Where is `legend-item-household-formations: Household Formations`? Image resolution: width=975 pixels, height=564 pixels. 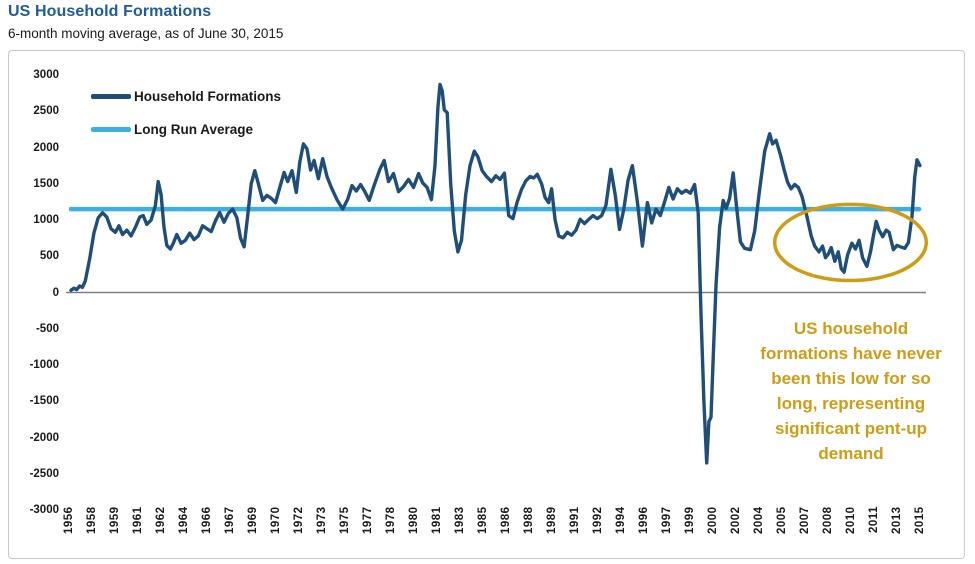 legend-item-household-formations: Household Formations is located at coordinates (186, 96).